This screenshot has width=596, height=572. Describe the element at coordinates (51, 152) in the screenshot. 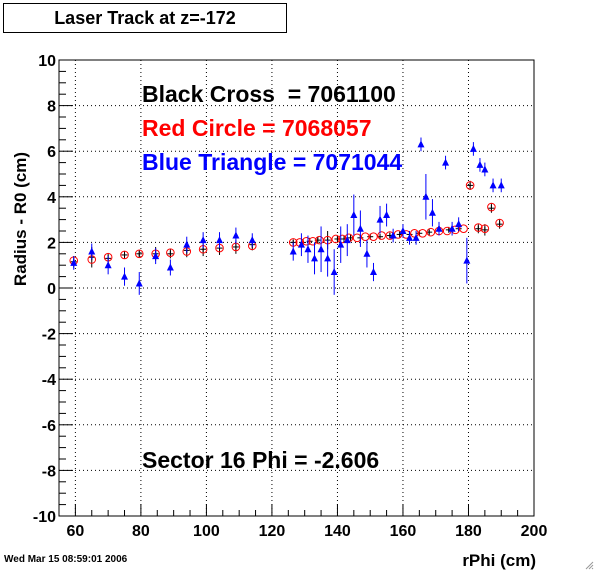

I see `y-tick-label: 6` at that location.